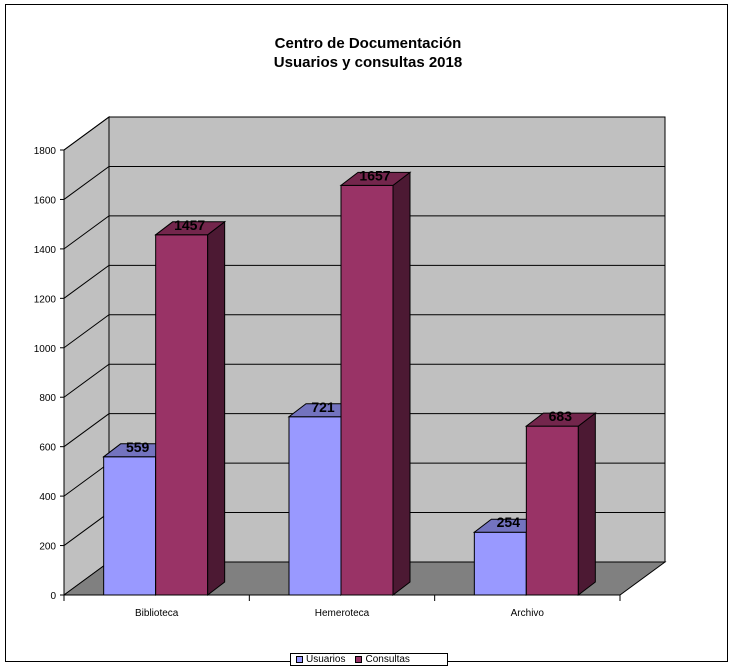 The image size is (736, 666). I want to click on legend-label-consultas: Consultas, so click(387, 659).